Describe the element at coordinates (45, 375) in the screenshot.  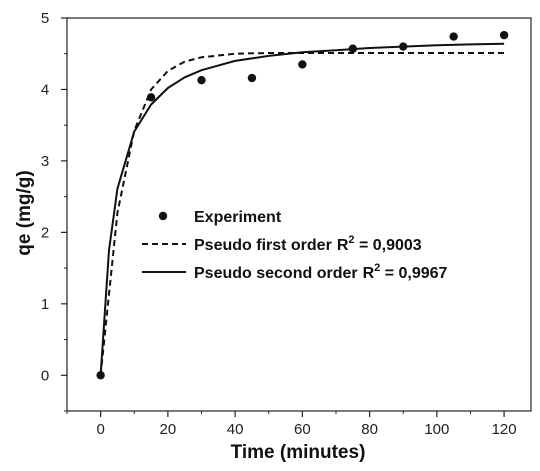
I see `y-tick-label: 0` at that location.